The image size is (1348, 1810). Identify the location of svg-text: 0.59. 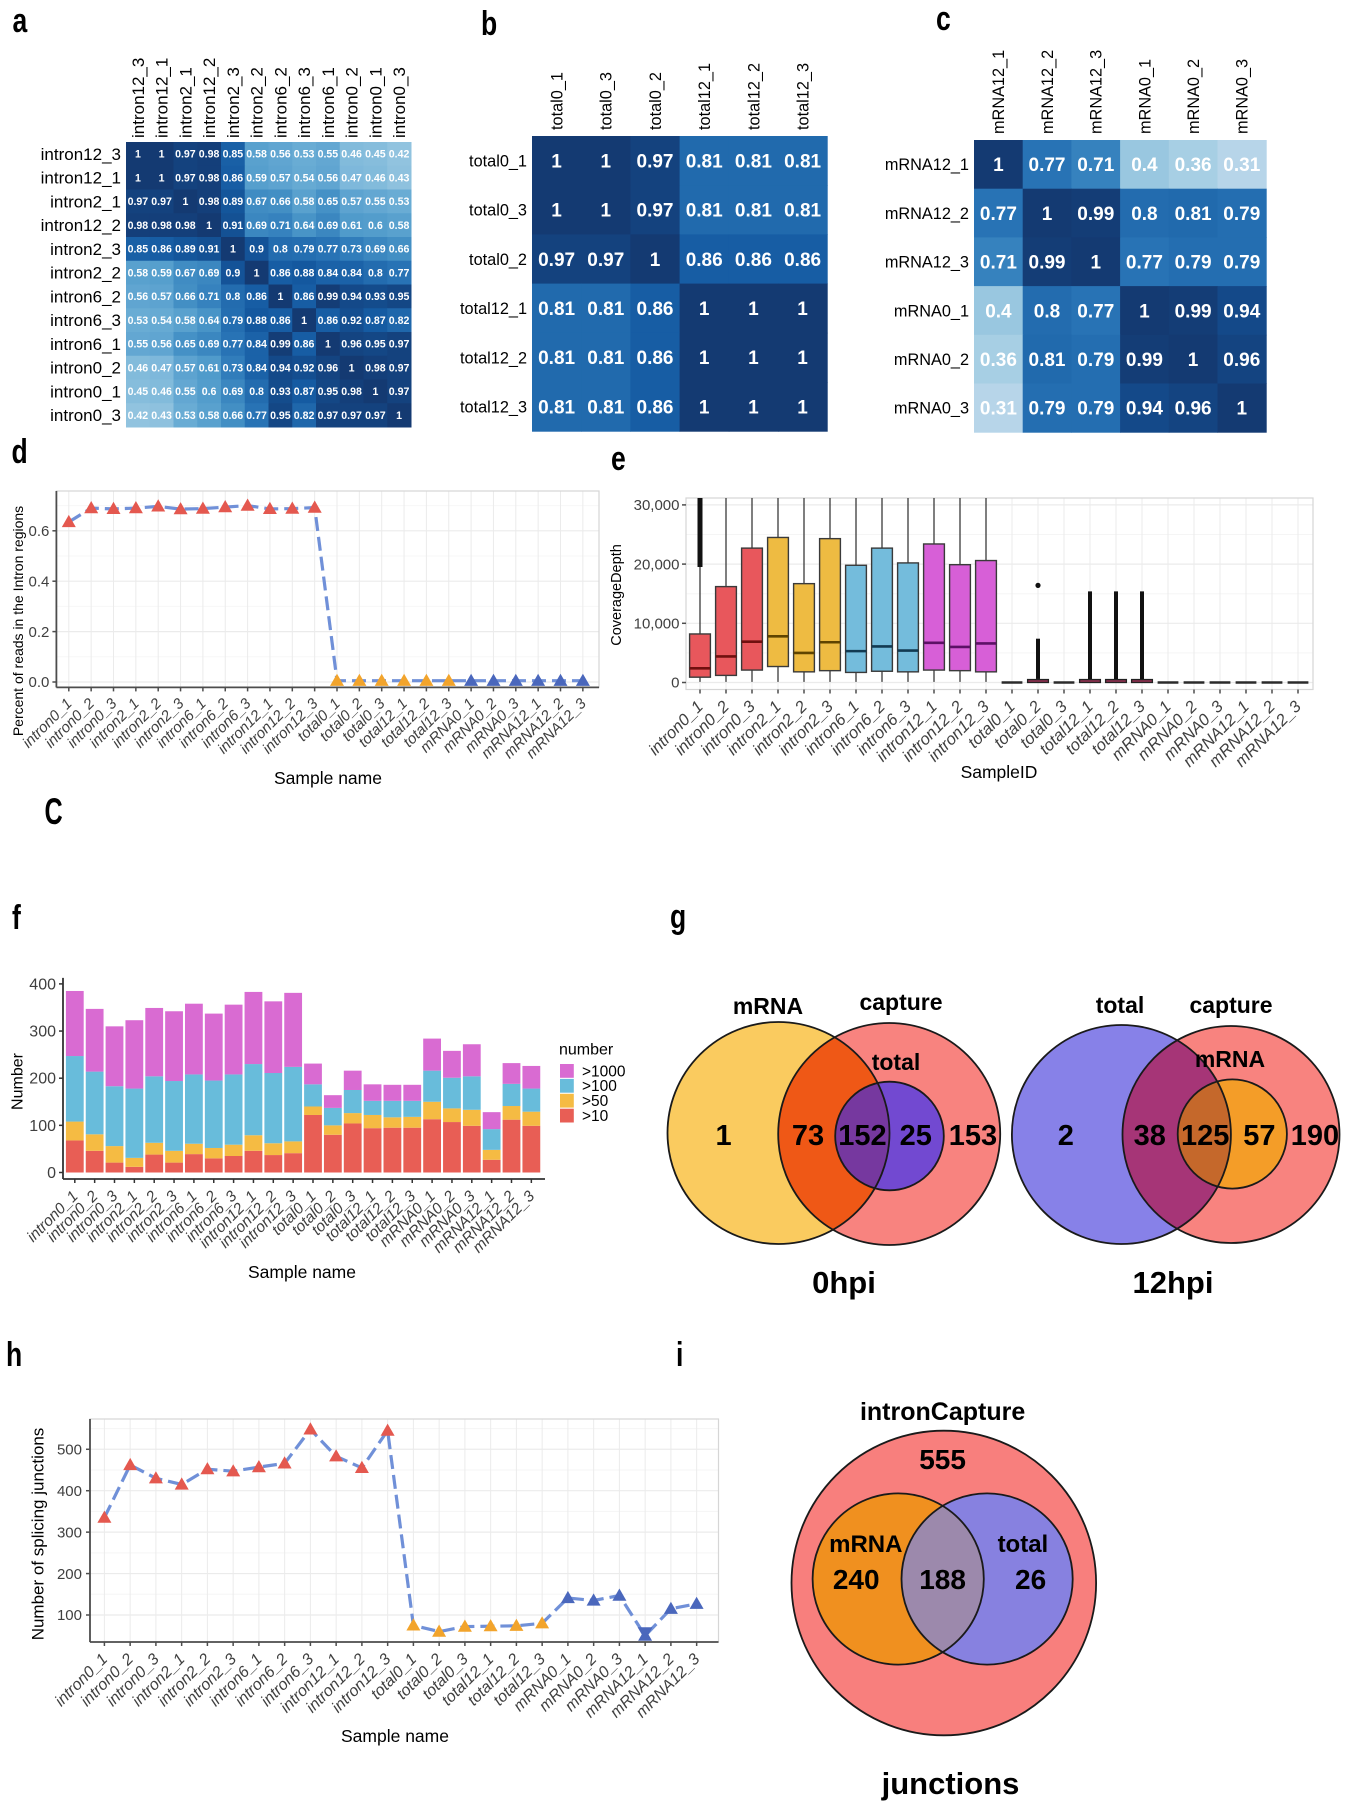
(256, 178).